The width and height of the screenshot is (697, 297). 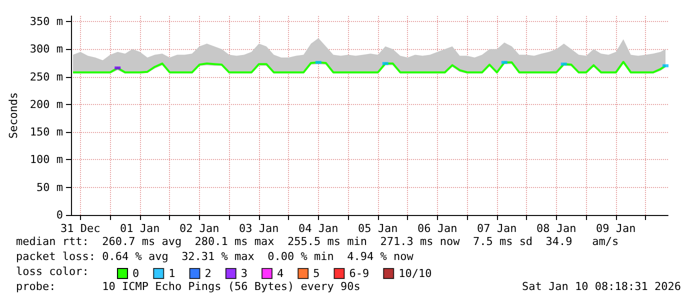 I want to click on y-tick-label: 350 m, so click(x=47, y=21).